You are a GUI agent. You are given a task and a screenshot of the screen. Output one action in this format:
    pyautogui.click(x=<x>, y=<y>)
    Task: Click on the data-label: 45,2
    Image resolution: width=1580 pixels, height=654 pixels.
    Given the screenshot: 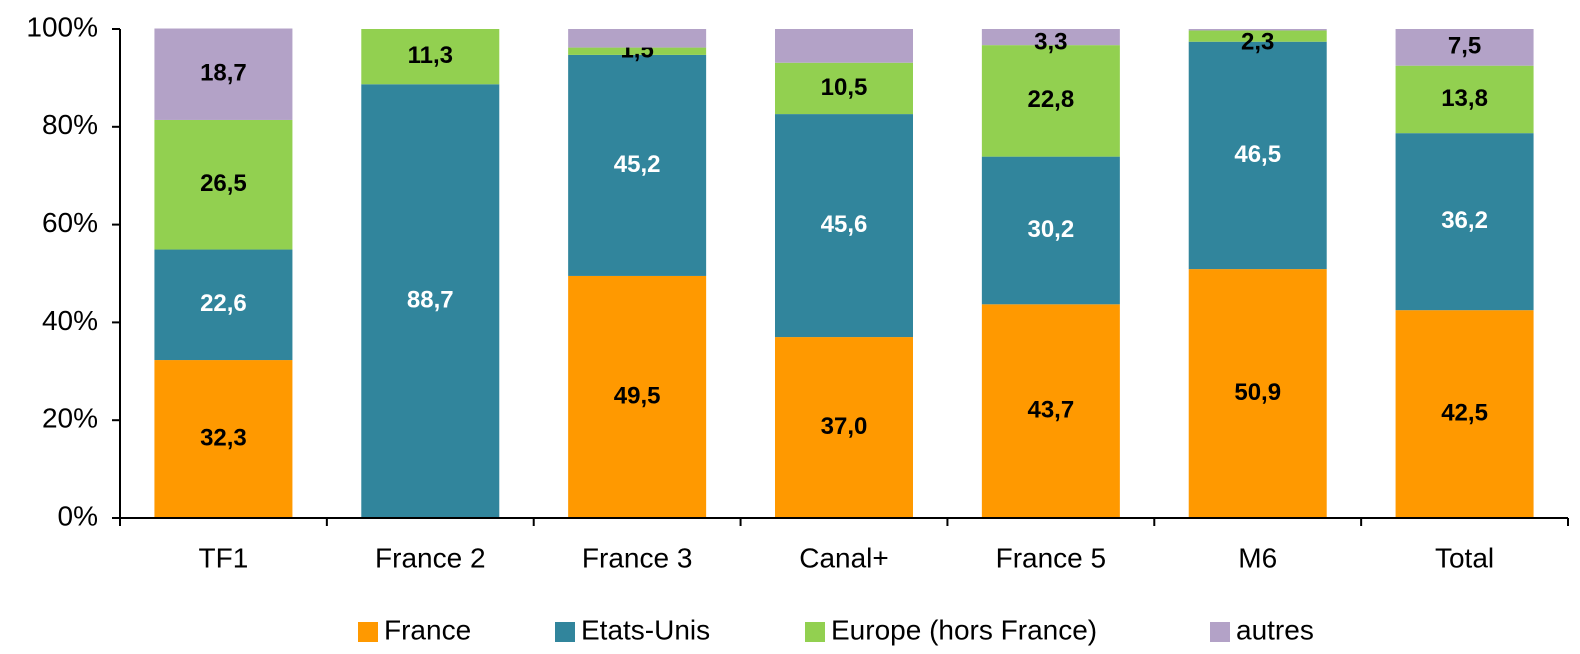 What is the action you would take?
    pyautogui.click(x=637, y=164)
    